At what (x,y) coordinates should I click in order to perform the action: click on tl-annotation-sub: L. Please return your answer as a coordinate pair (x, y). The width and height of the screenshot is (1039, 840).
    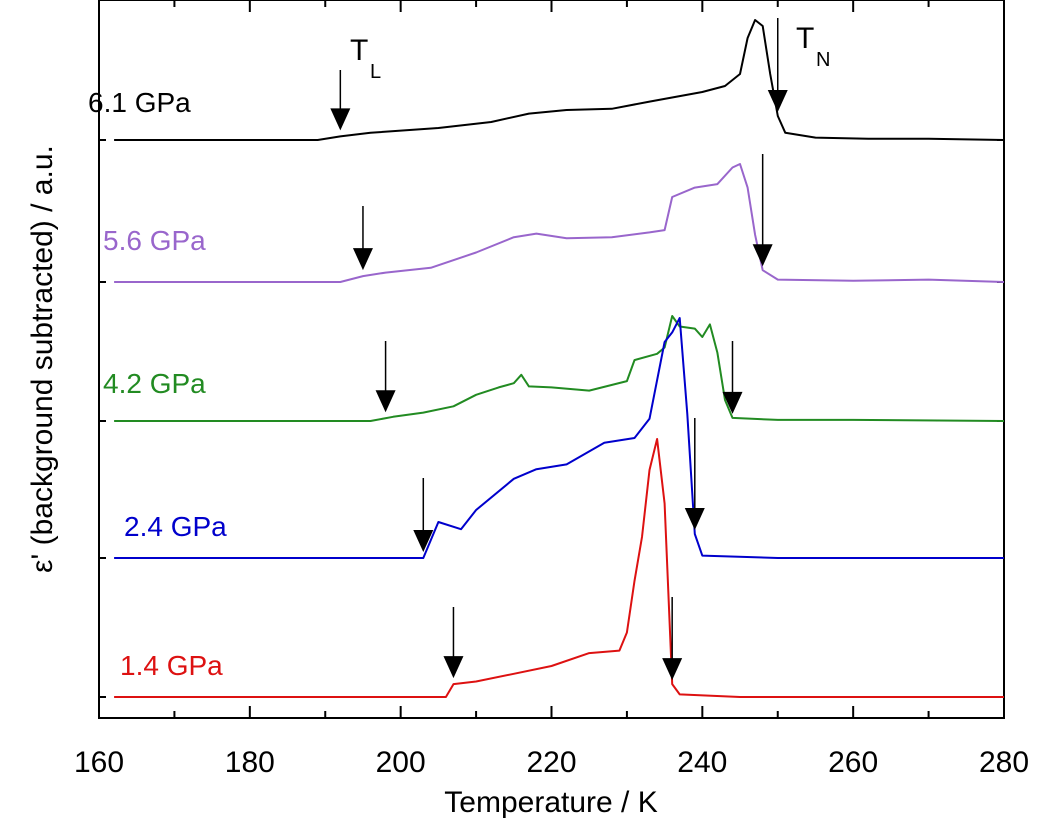
    Looking at the image, I should click on (375, 72).